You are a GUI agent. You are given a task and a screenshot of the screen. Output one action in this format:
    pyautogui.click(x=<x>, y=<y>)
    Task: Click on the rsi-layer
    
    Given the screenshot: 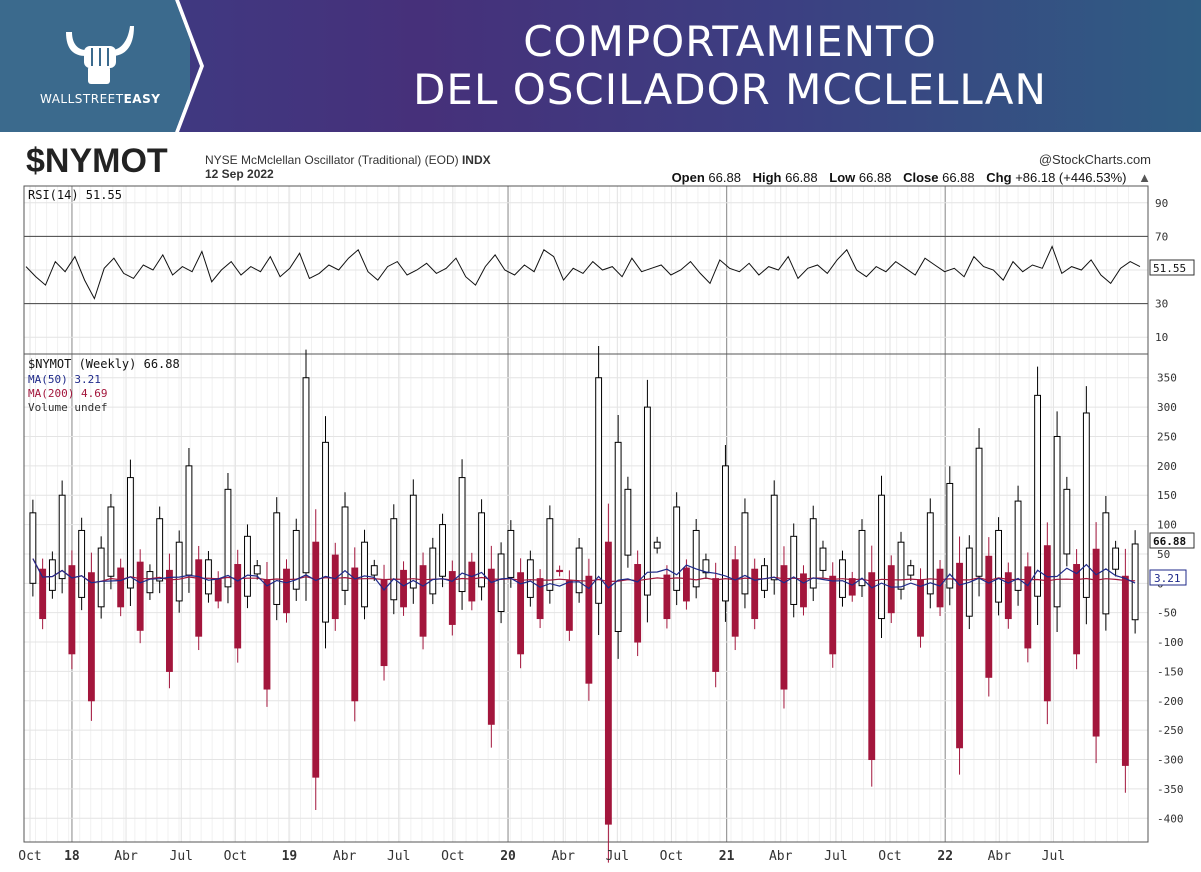 What is the action you would take?
    pyautogui.click(x=583, y=272)
    